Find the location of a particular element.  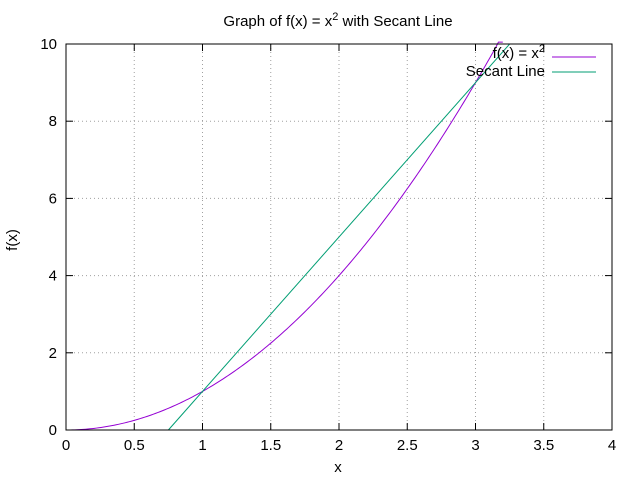

y-tick-label: 10 is located at coordinates (48, 44).